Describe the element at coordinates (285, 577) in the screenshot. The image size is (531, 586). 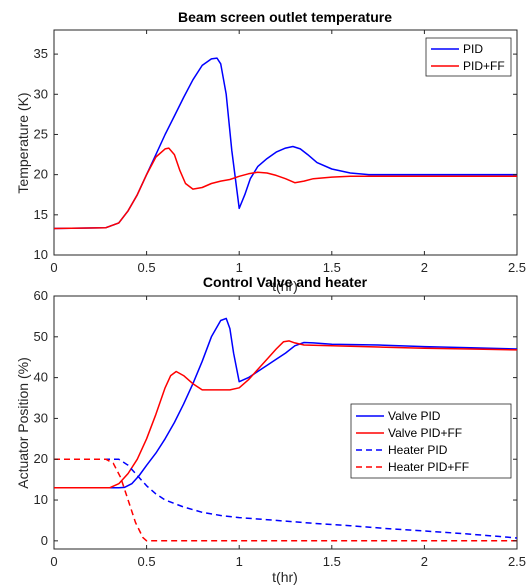
I see `panel-2-x-label: t(hr)` at that location.